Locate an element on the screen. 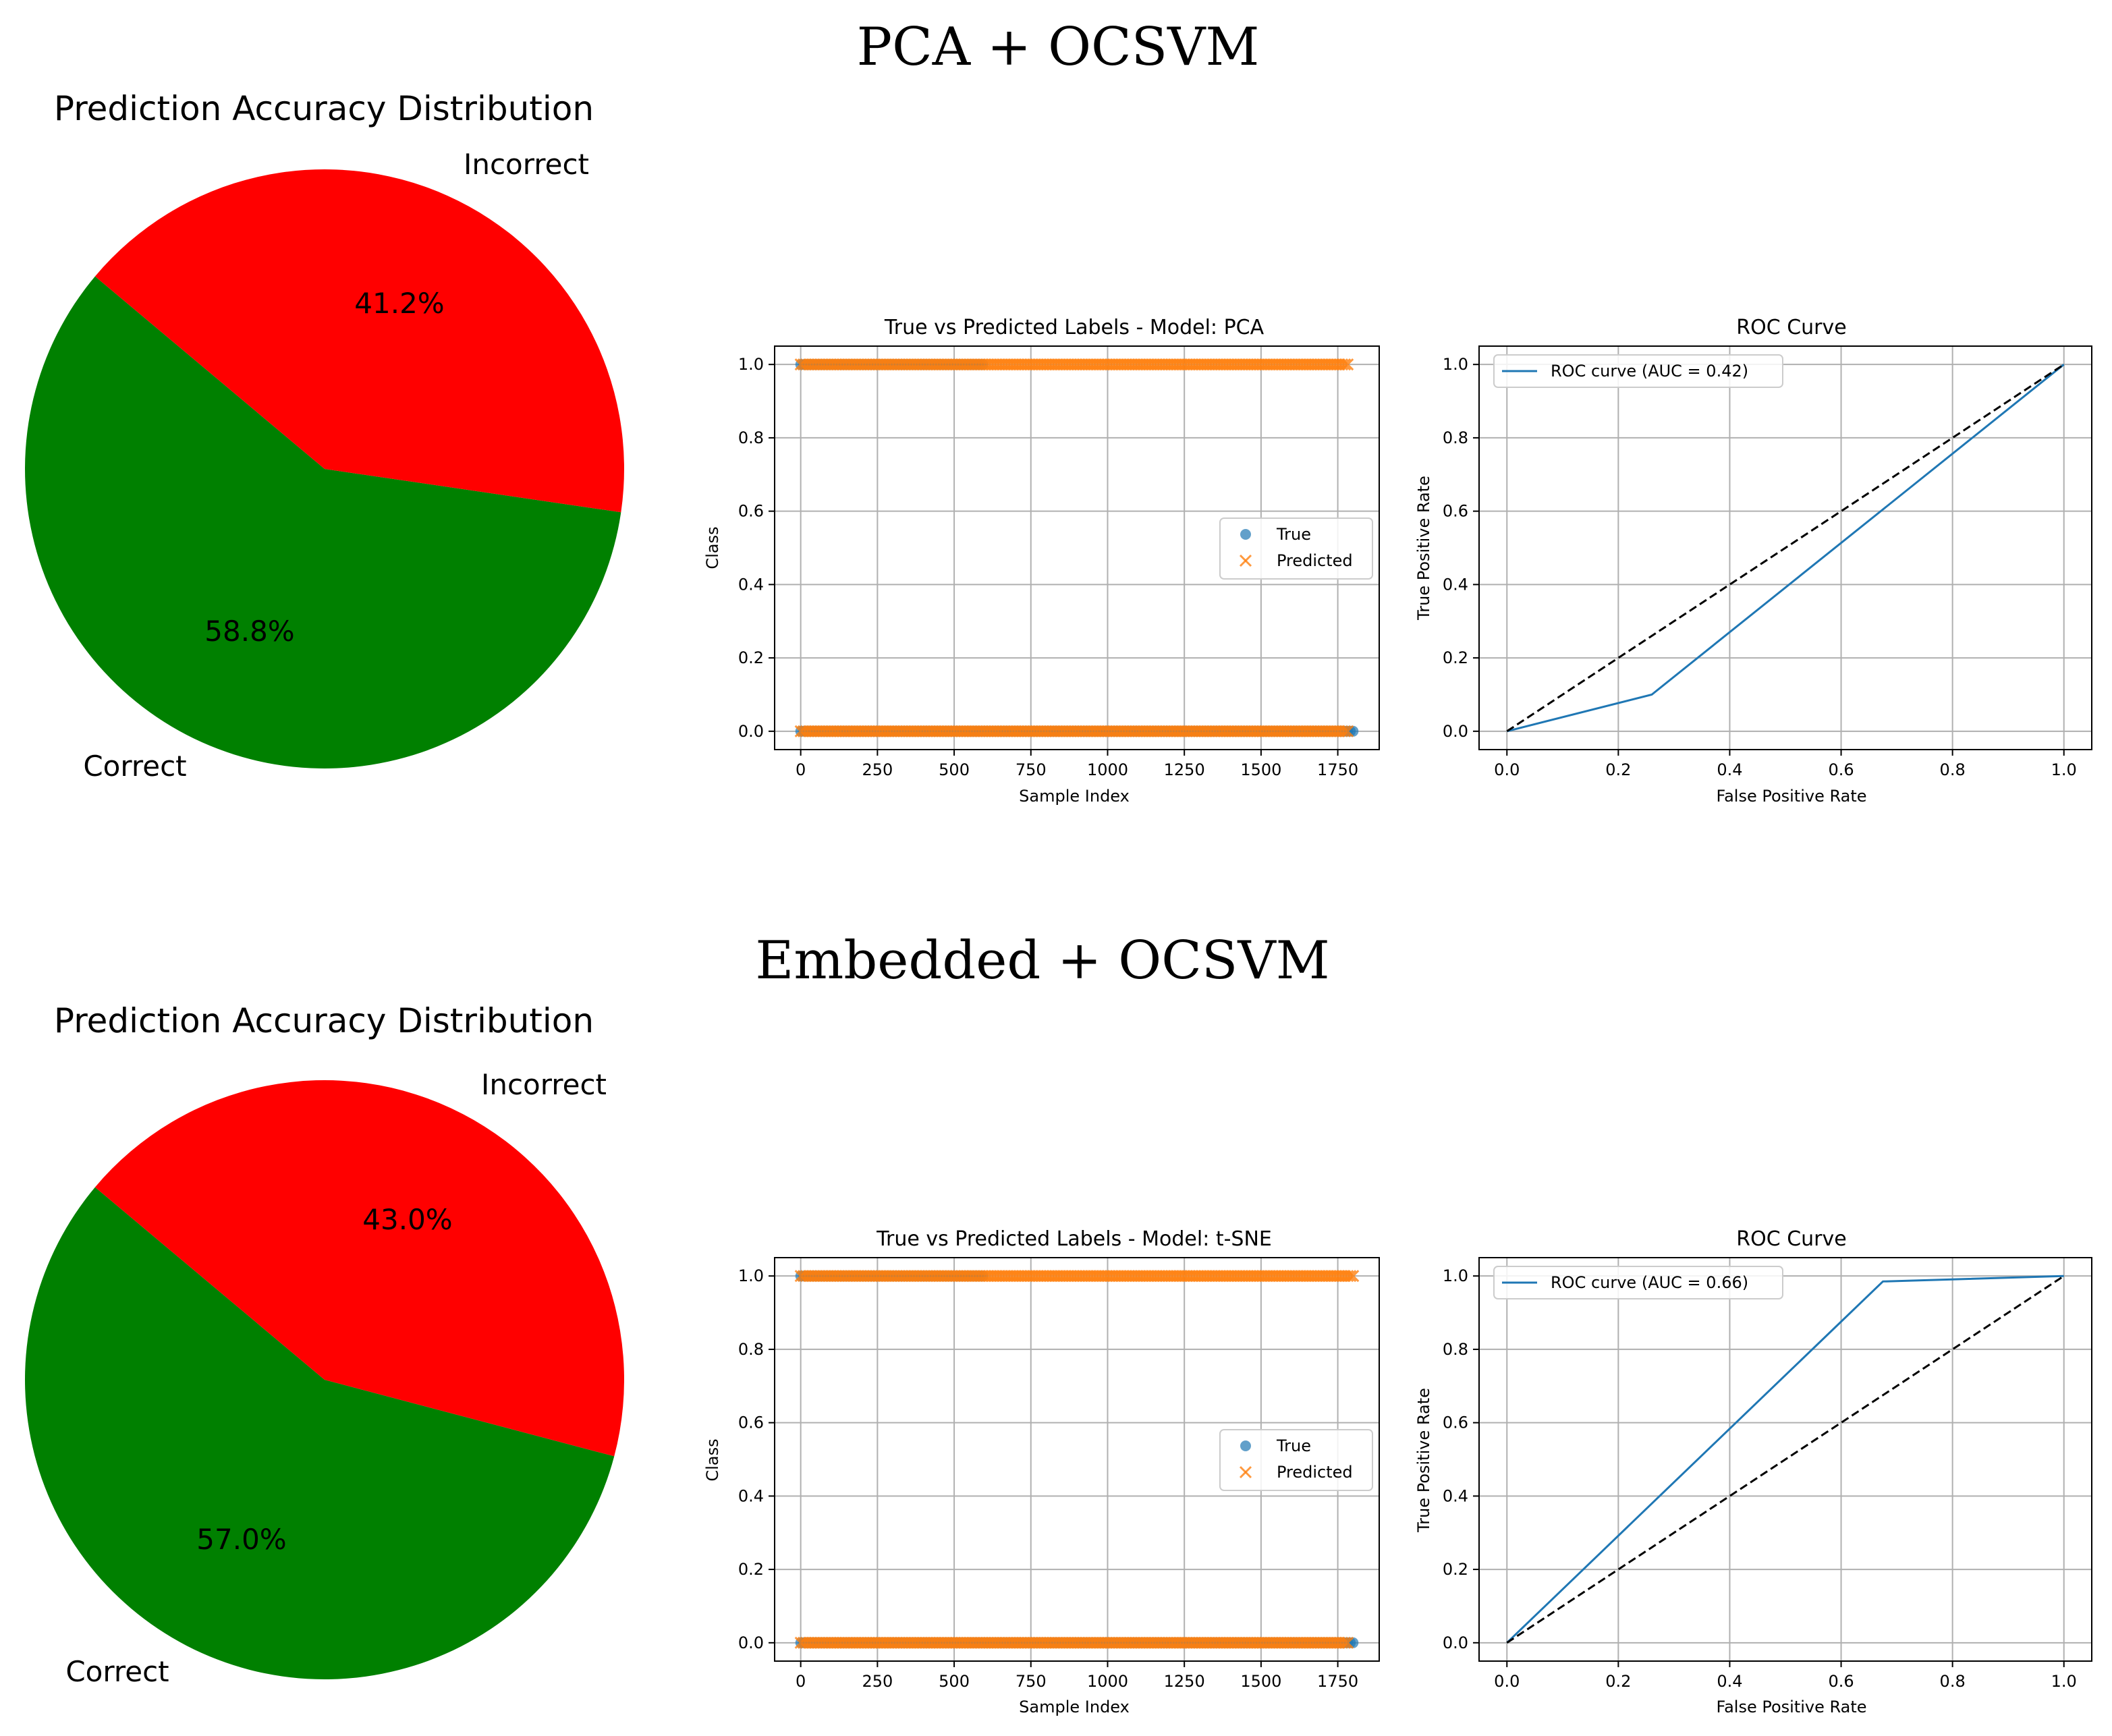 This screenshot has height=1736, width=2112. pie-pct-correct: 58.8% is located at coordinates (249, 631).